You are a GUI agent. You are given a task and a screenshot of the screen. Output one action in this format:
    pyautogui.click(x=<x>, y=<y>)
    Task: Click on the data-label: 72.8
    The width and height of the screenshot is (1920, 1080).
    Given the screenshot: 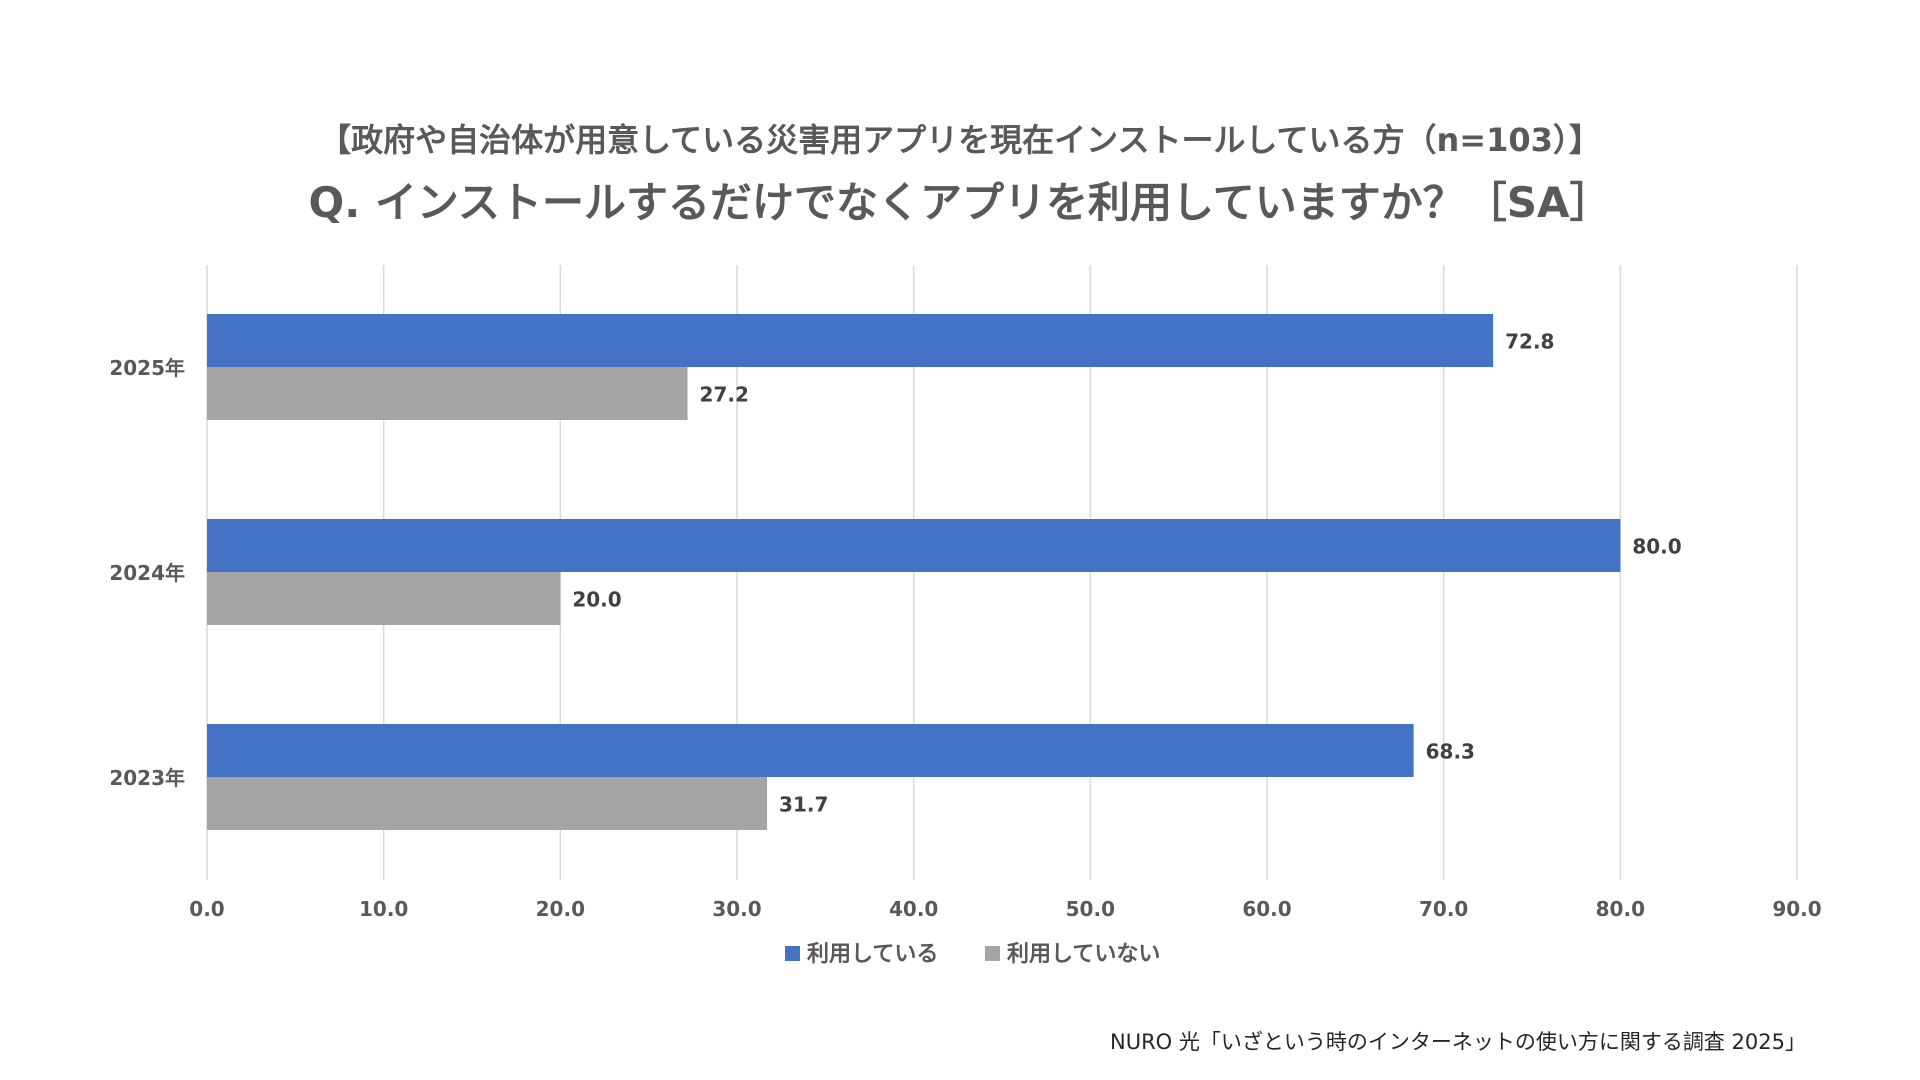 What is the action you would take?
    pyautogui.click(x=1529, y=342)
    